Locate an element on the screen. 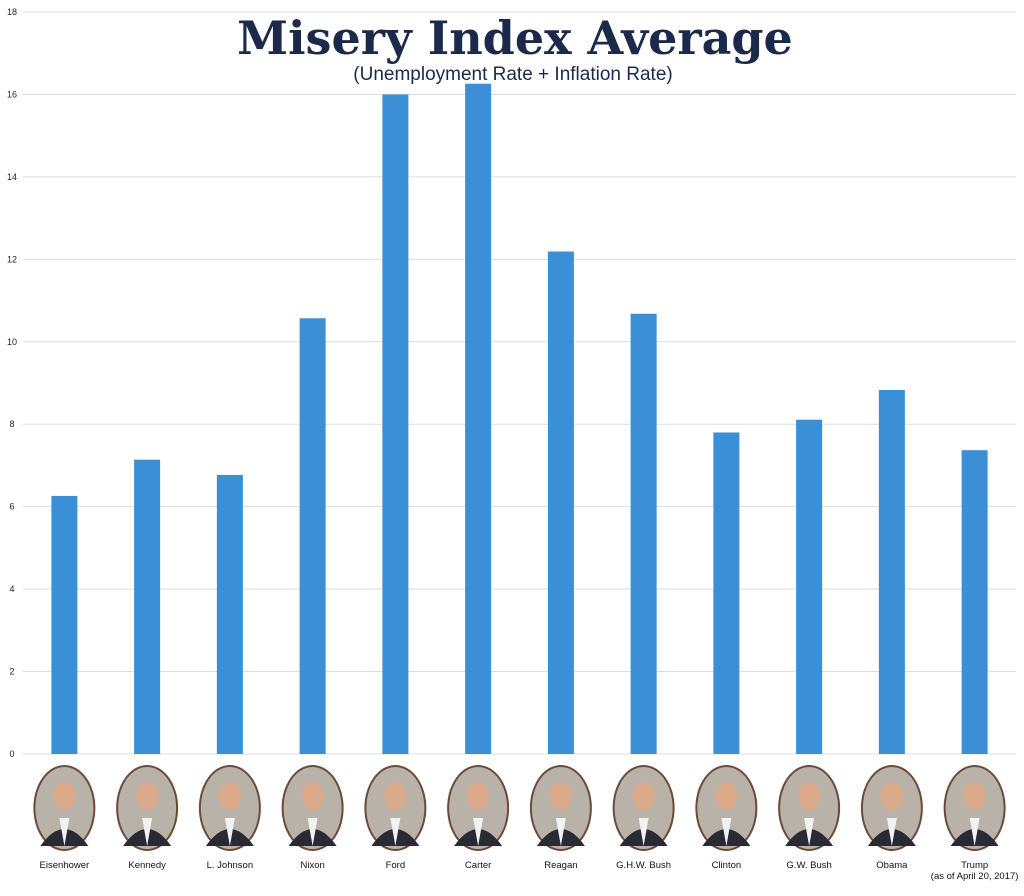  x-tick-label: Clinton is located at coordinates (727, 865).